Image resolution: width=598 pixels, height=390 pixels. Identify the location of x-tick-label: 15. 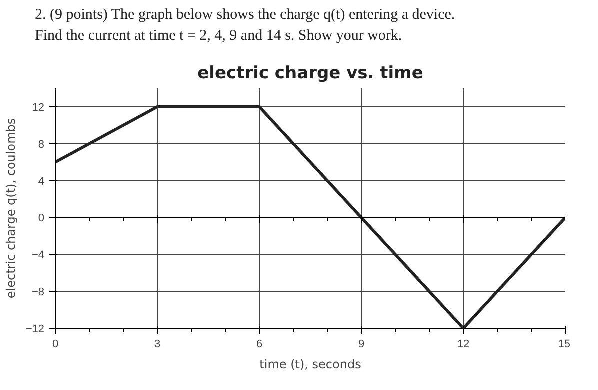
(564, 344).